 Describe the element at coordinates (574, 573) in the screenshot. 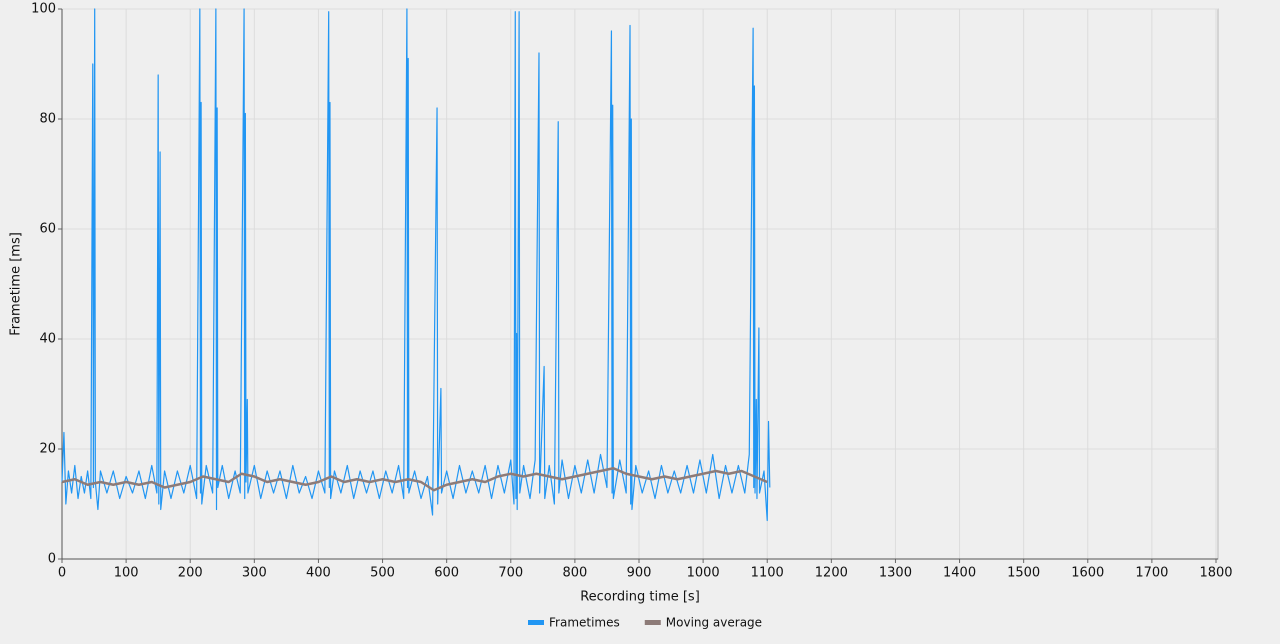

I see `x-tick-label: 800` at that location.